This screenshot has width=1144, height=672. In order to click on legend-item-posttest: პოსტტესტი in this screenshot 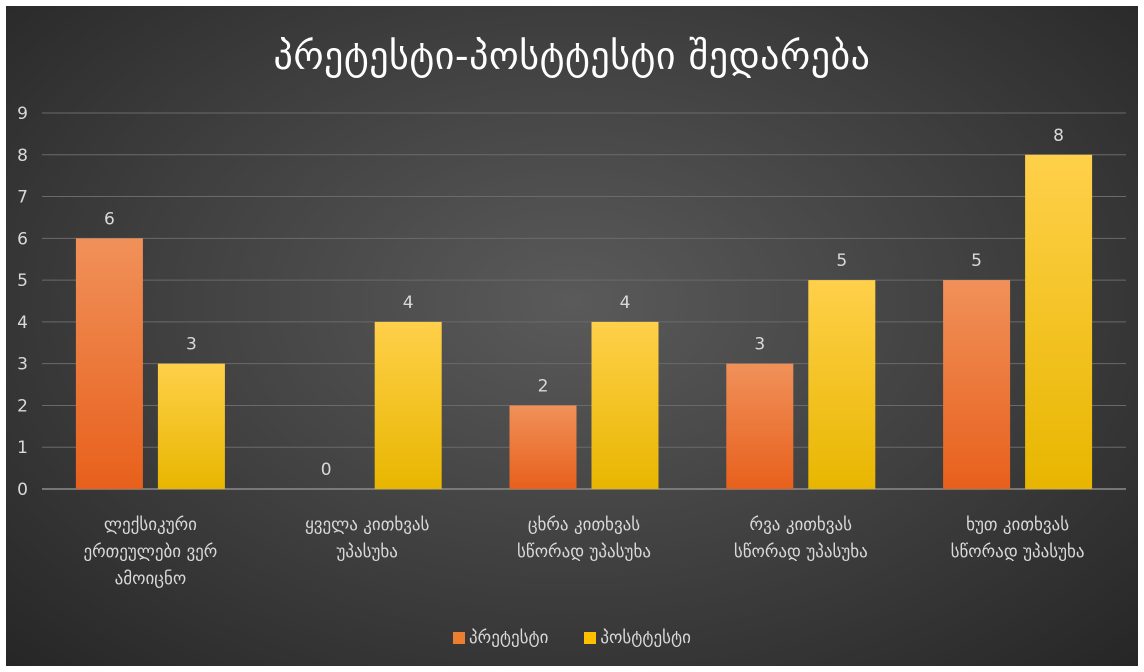, I will do `click(637, 638)`.